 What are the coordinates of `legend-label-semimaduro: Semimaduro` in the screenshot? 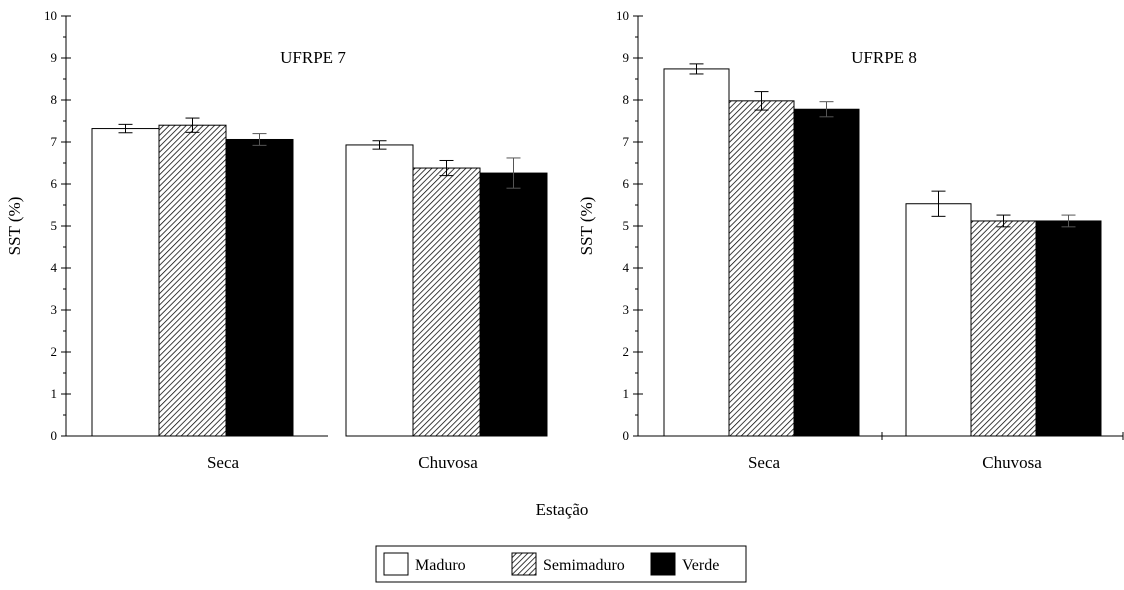 It's located at (584, 565).